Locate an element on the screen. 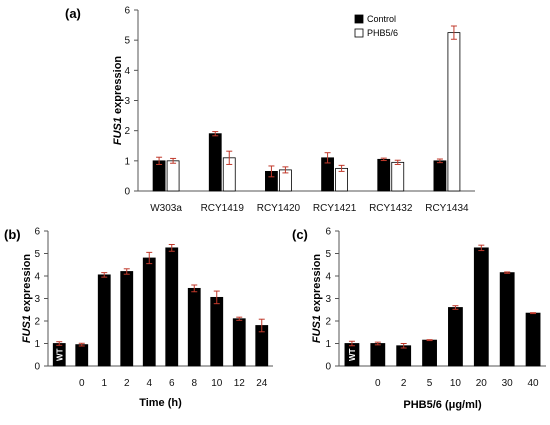  x-tick-label: RCY1420 is located at coordinates (279, 208).